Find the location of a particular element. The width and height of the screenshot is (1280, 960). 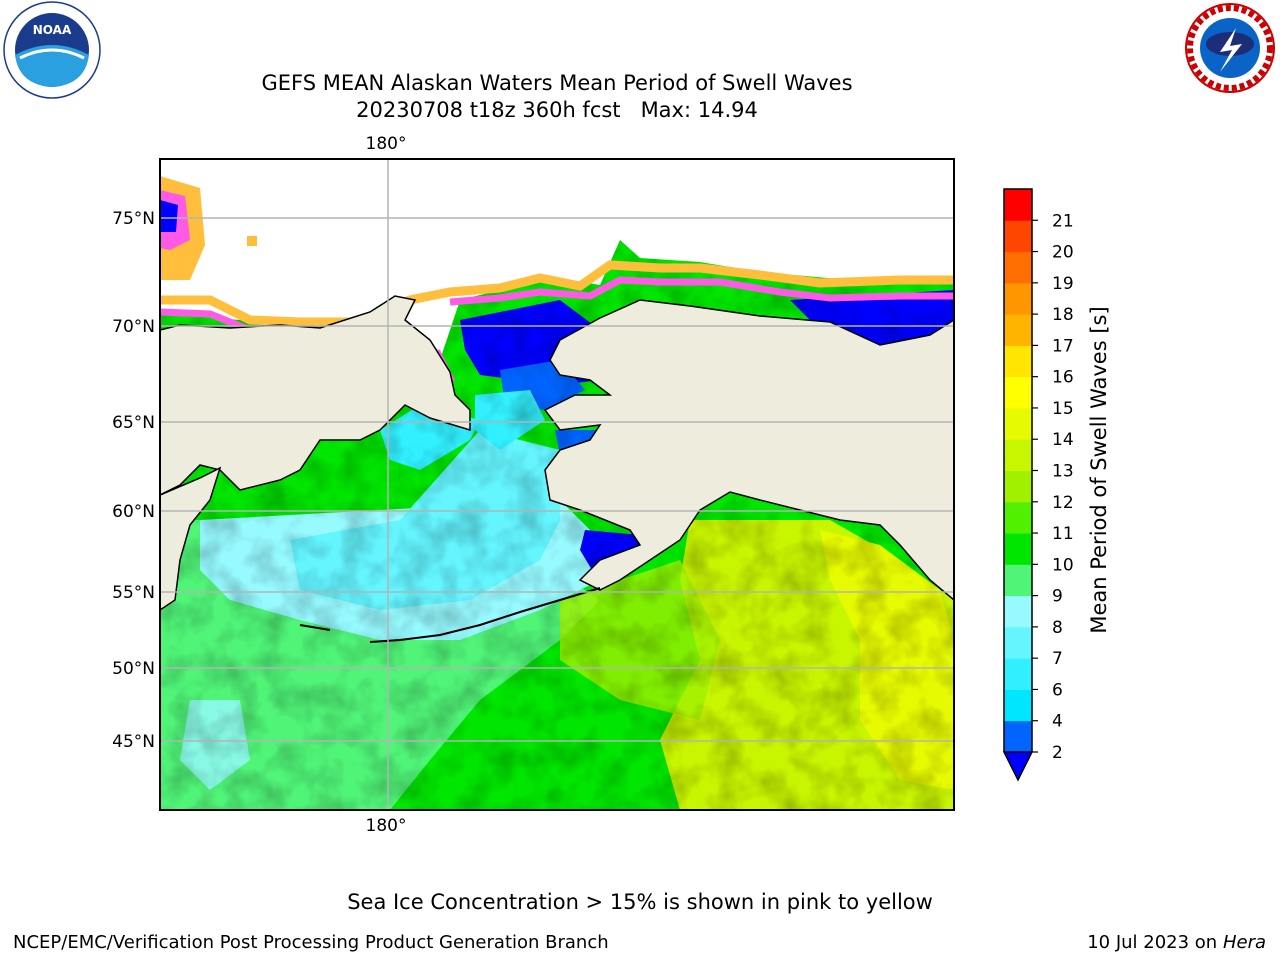

sea-ice-nw-blue is located at coordinates (169, 216).